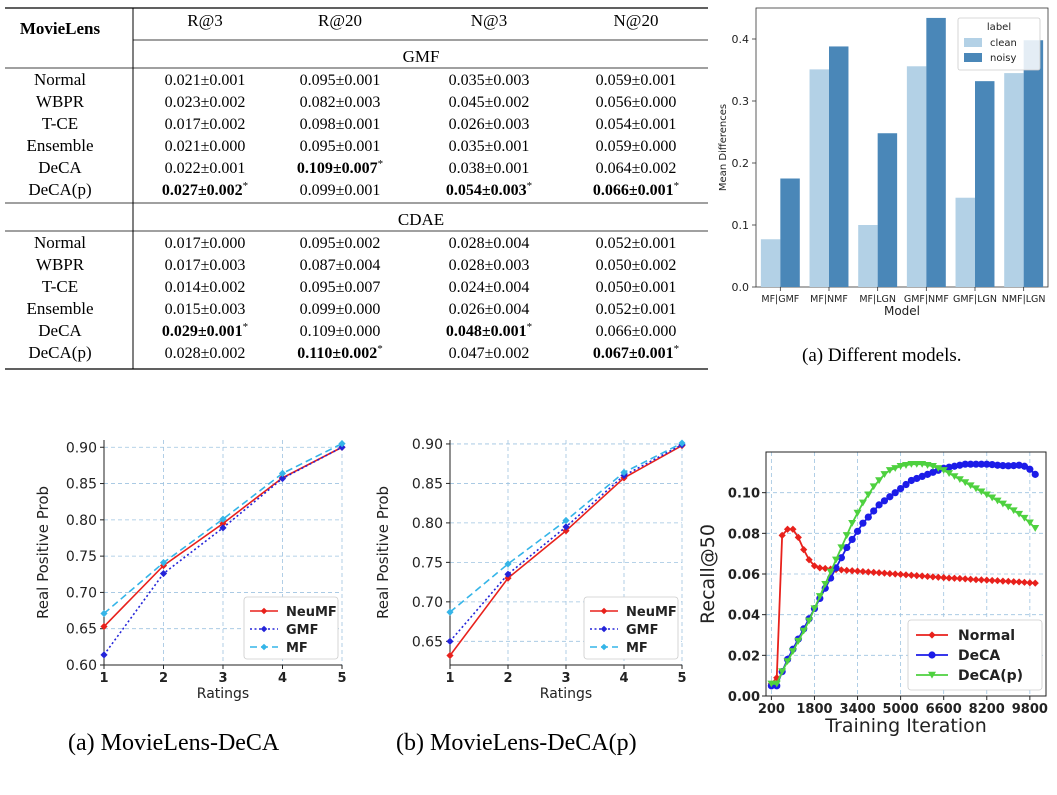 Image resolution: width=1057 pixels, height=795 pixels. Describe the element at coordinates (744, 575) in the screenshot. I see `y-tick-label: 0.06` at that location.